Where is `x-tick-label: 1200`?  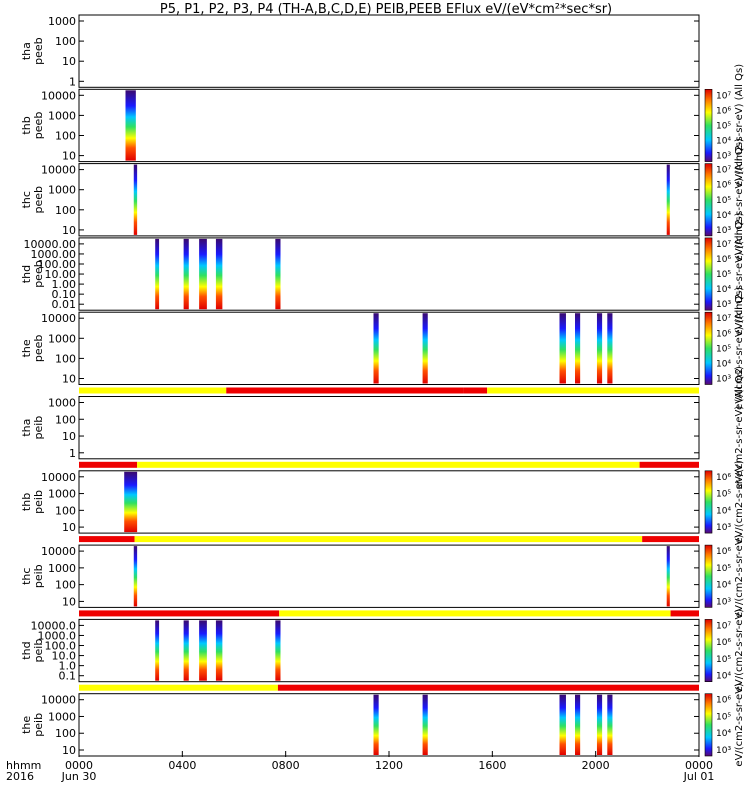 x-tick-label: 1200 is located at coordinates (389, 765).